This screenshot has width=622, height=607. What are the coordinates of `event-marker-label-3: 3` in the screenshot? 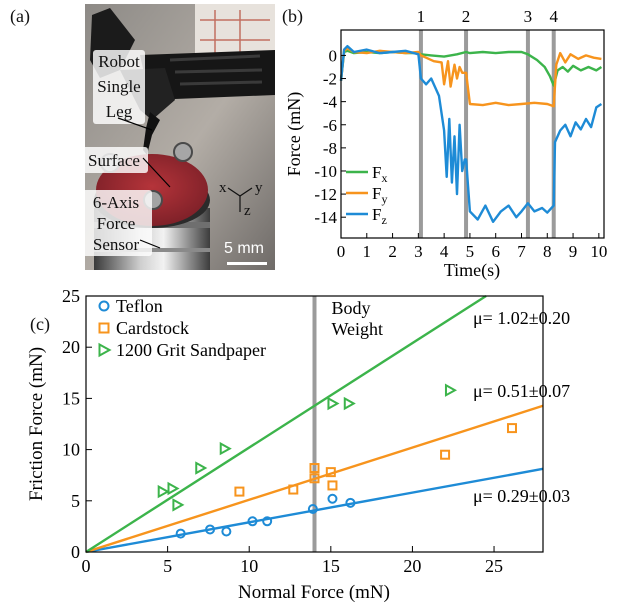 It's located at (528, 16).